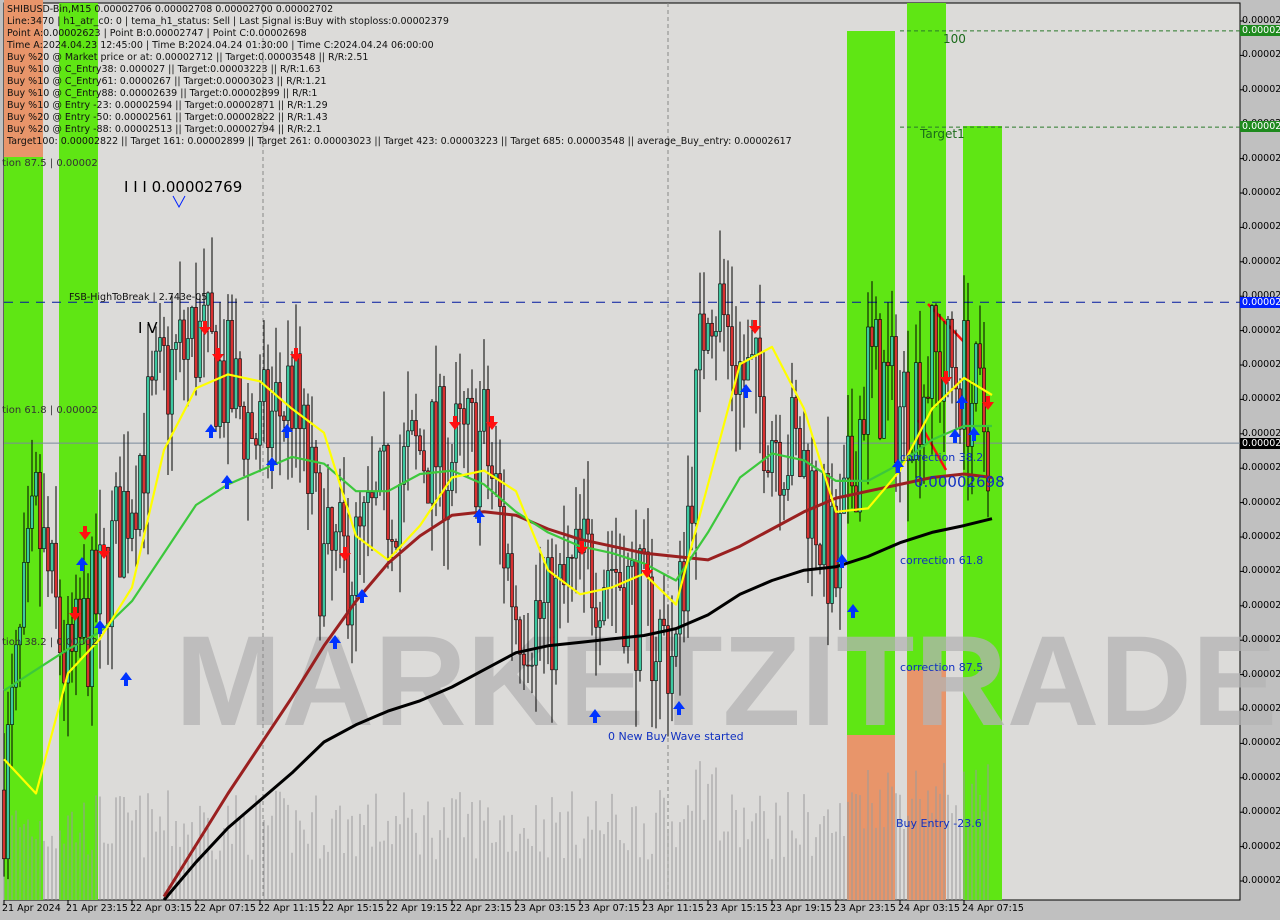 Image resolution: width=1280 pixels, height=920 pixels. What do you see at coordinates (993, 908) in the screenshot?
I see `time-tick-label: 24 Apr 07:15` at bounding box center [993, 908].